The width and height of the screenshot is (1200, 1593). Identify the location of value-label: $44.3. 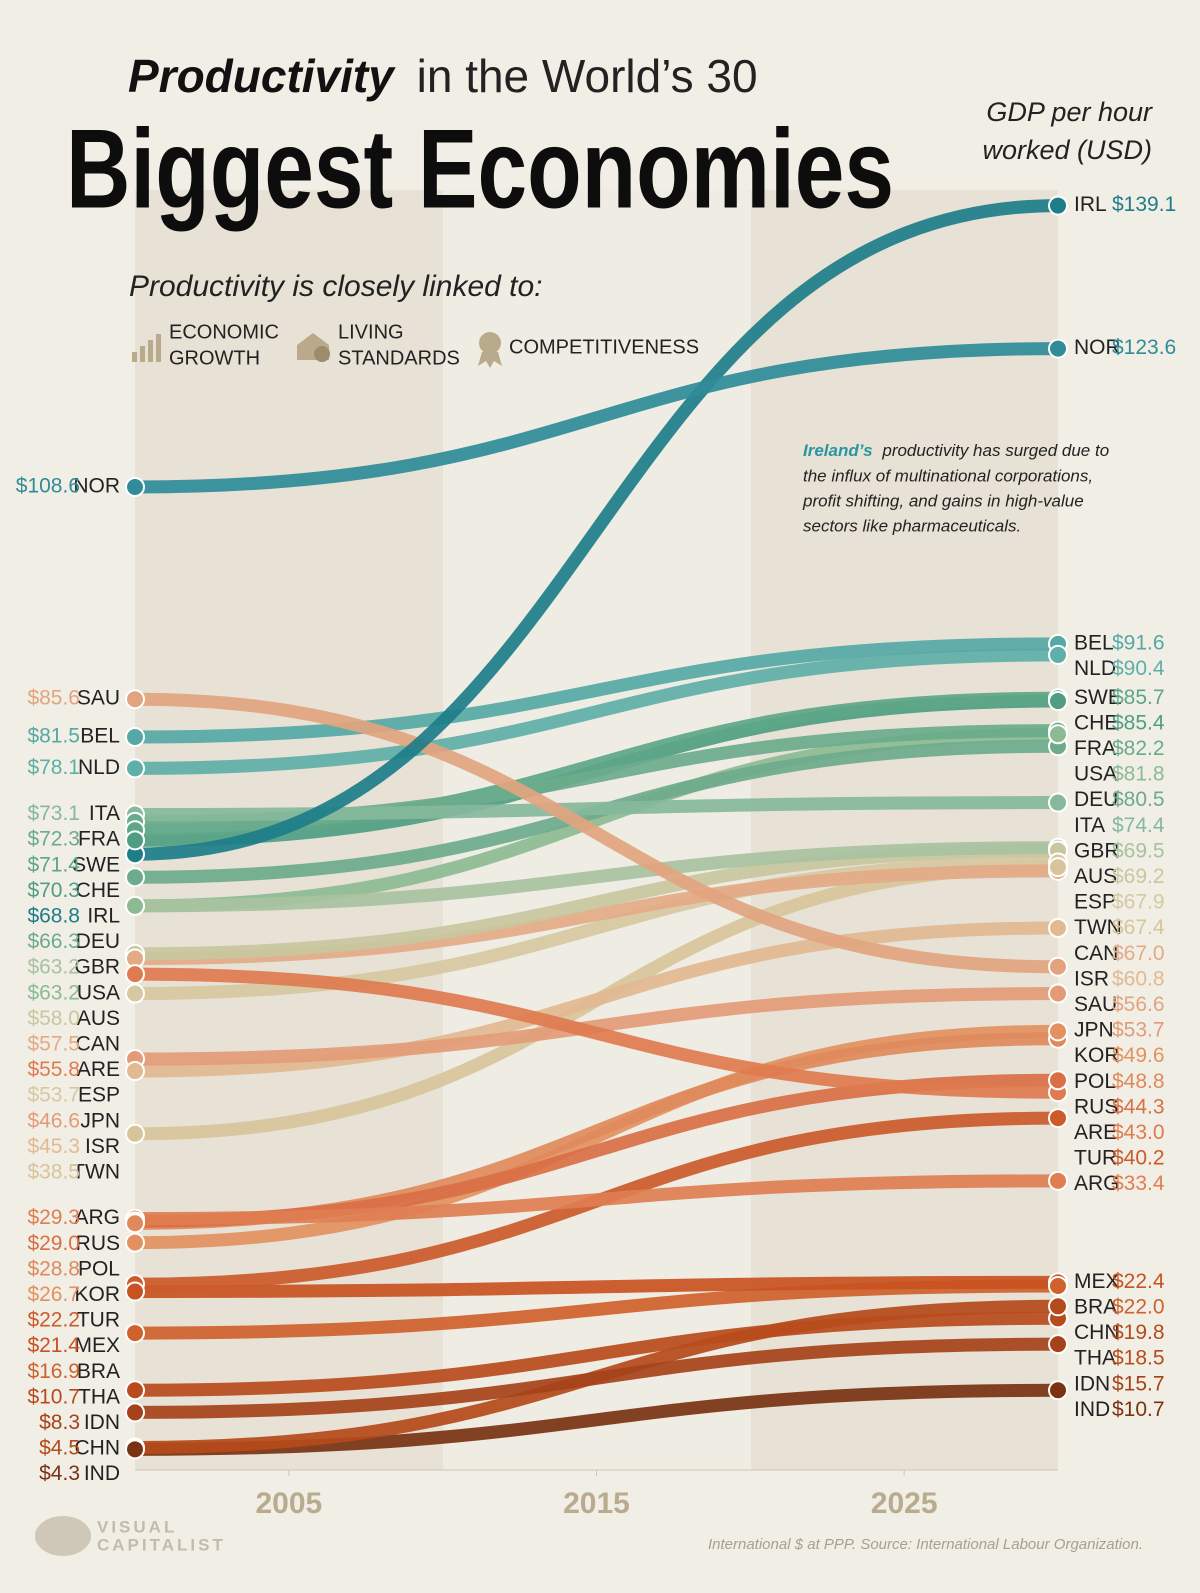
(1138, 1106).